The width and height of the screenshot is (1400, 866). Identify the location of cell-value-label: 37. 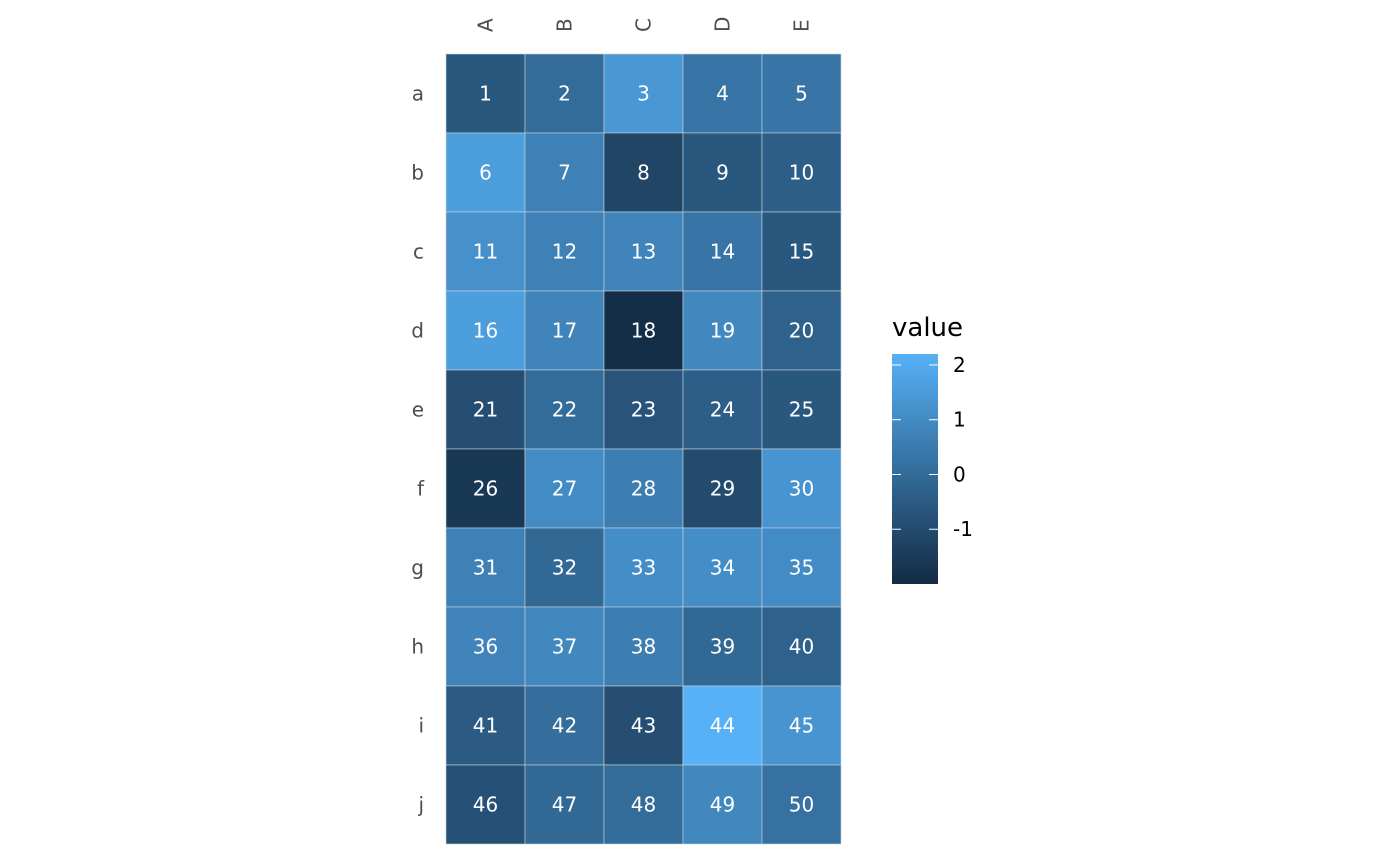
(564, 647).